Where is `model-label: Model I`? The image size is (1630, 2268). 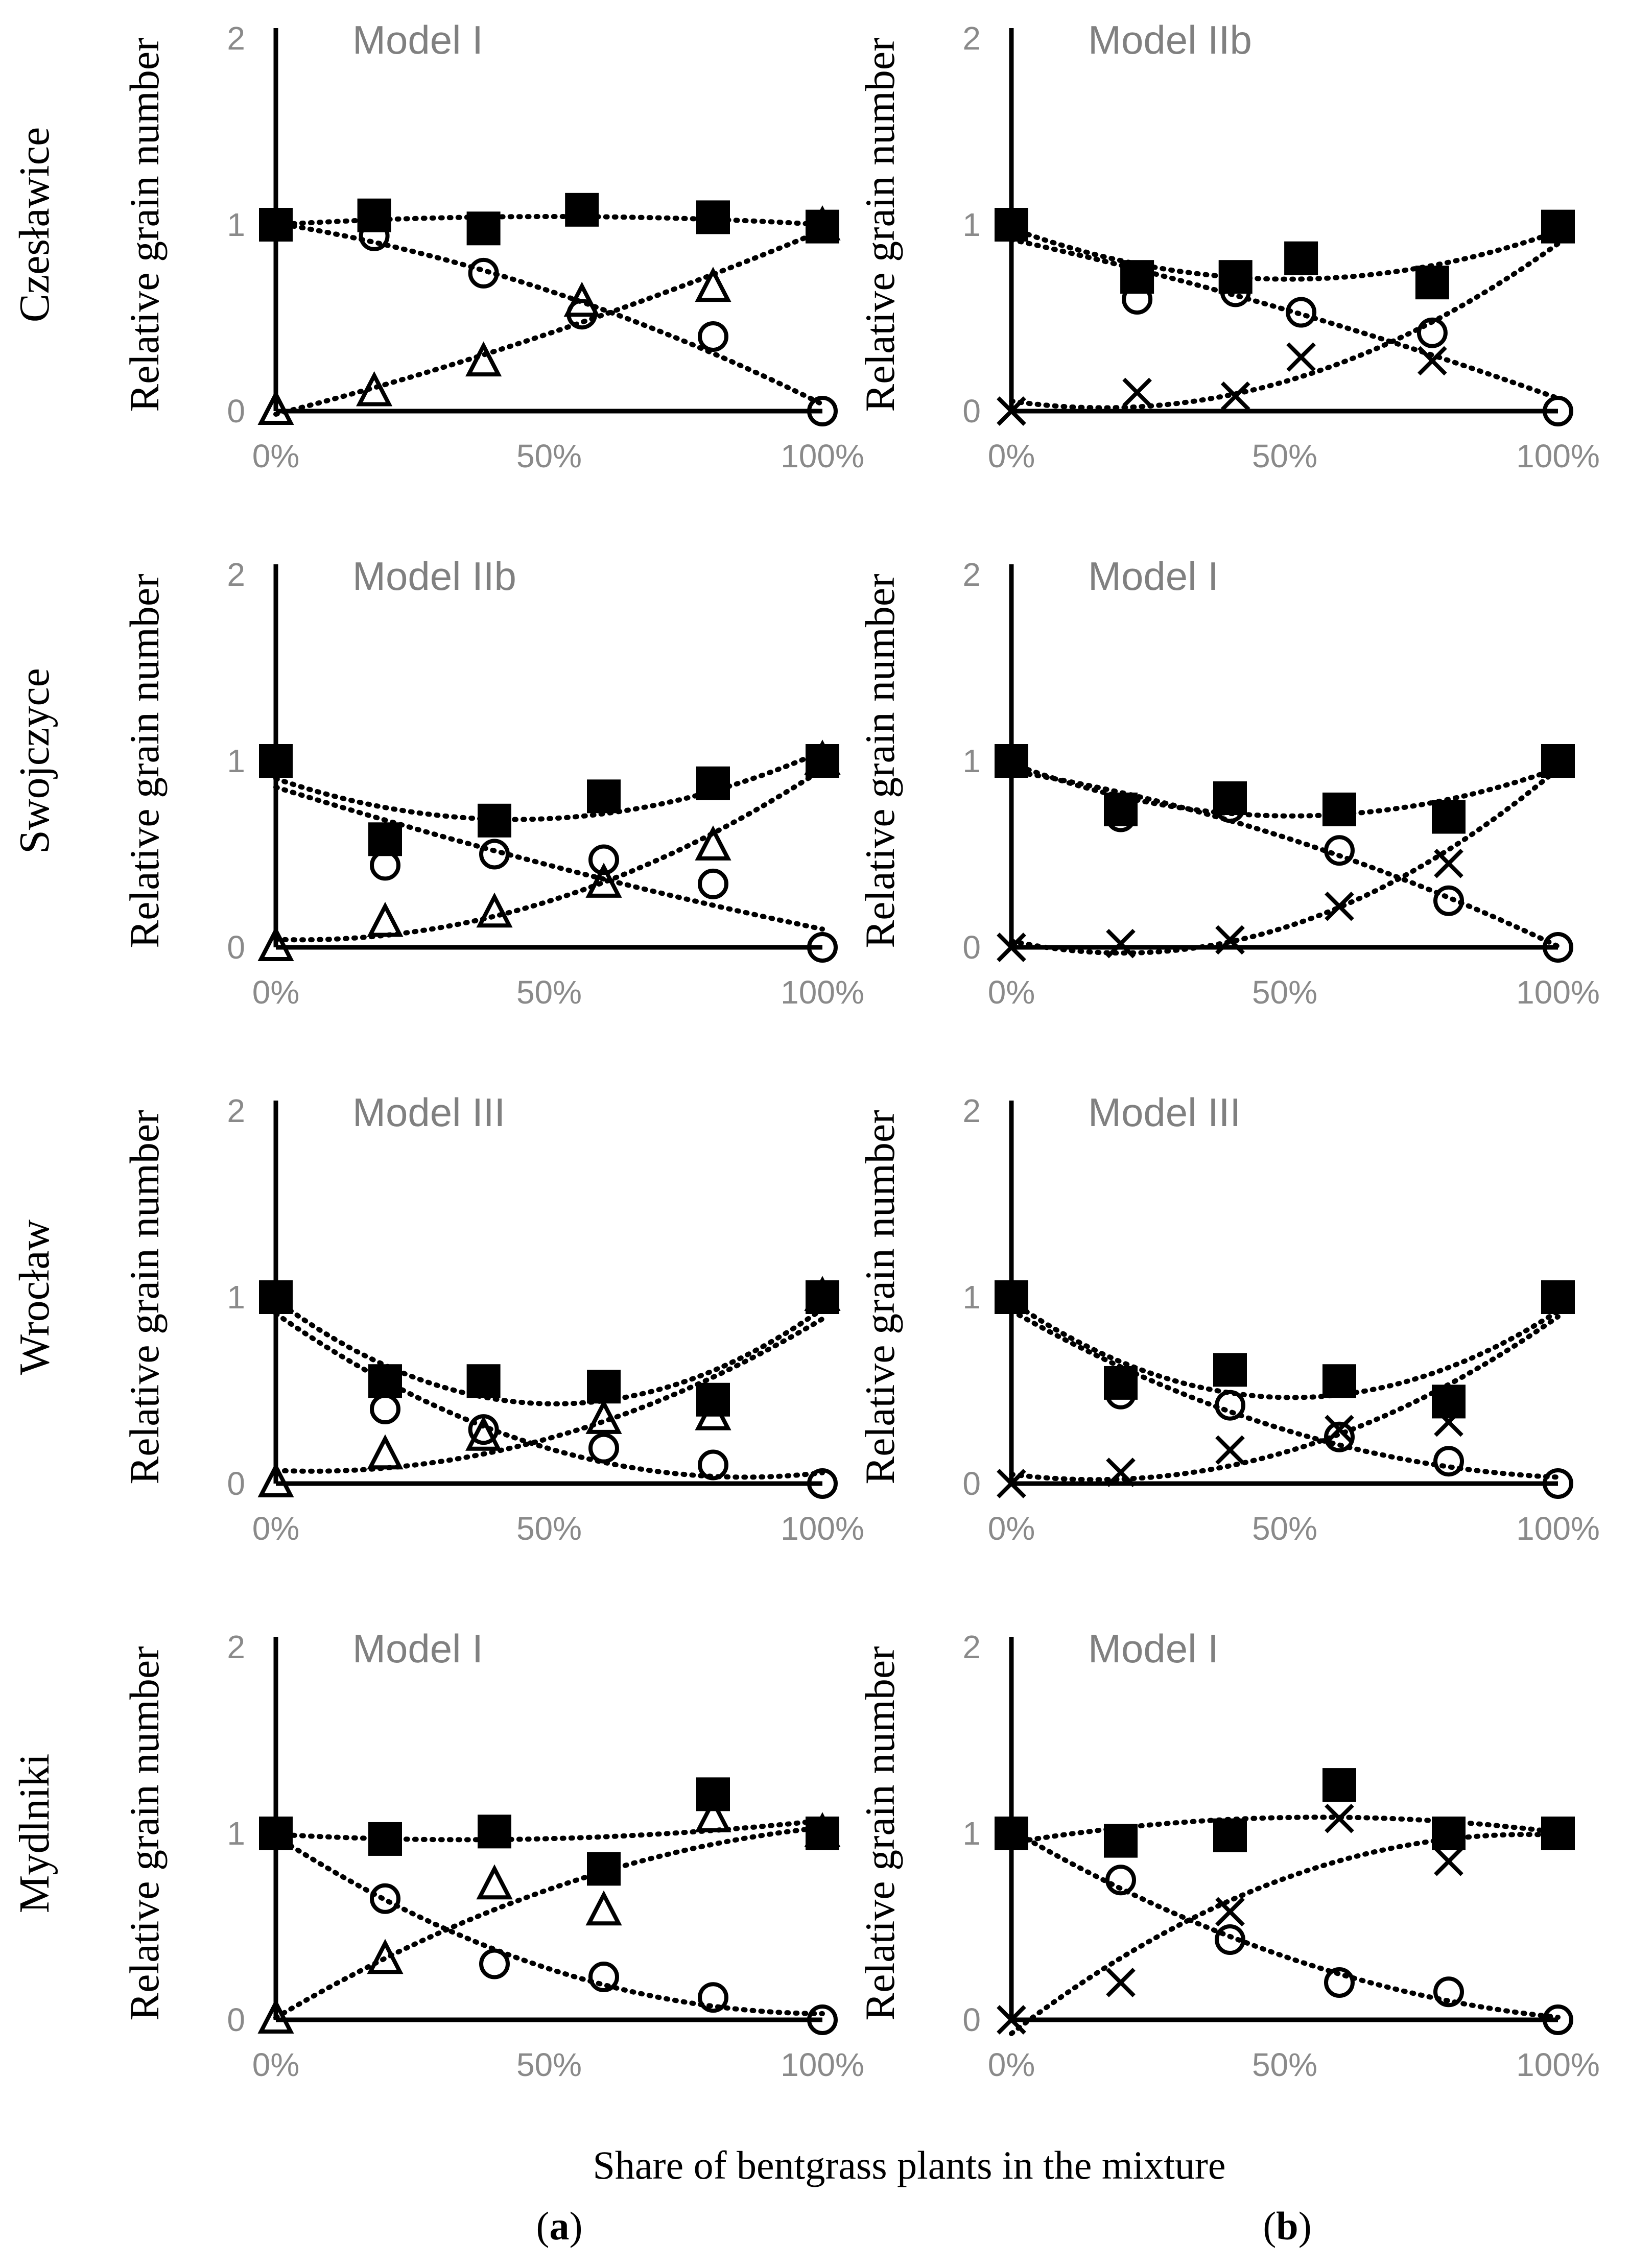
model-label: Model I is located at coordinates (1153, 576).